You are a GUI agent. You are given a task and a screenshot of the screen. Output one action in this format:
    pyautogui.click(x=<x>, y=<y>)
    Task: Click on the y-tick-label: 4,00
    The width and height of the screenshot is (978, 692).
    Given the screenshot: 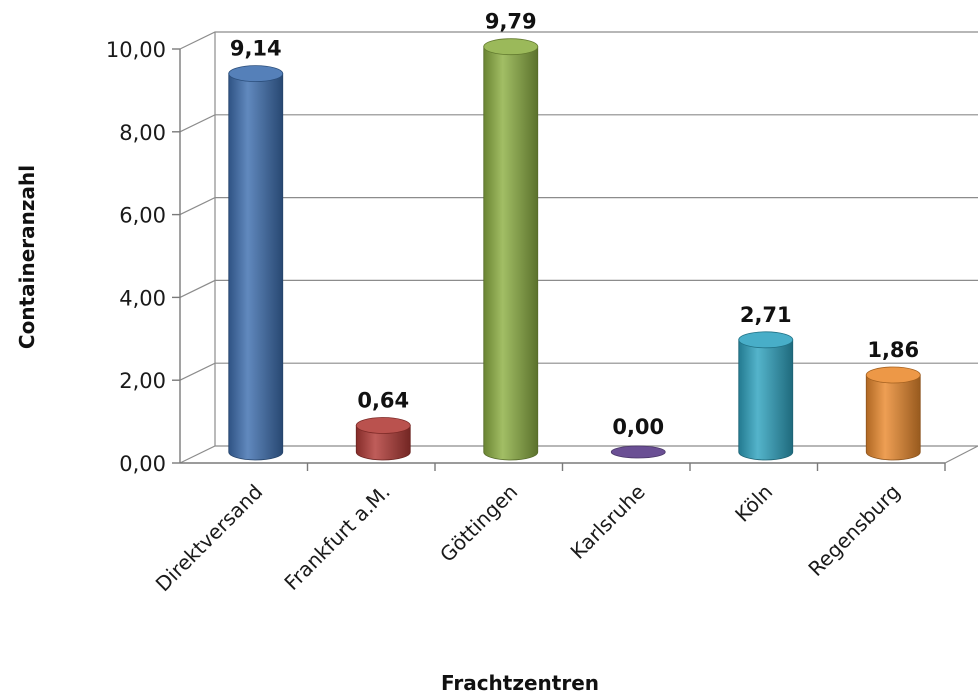 What is the action you would take?
    pyautogui.click(x=142, y=298)
    